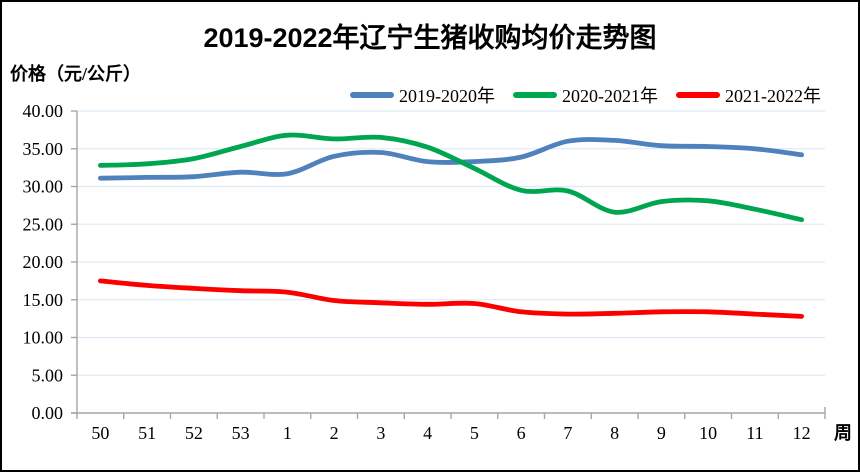 The image size is (860, 472). Describe the element at coordinates (147, 433) in the screenshot. I see `x-tick-label: 51` at that location.